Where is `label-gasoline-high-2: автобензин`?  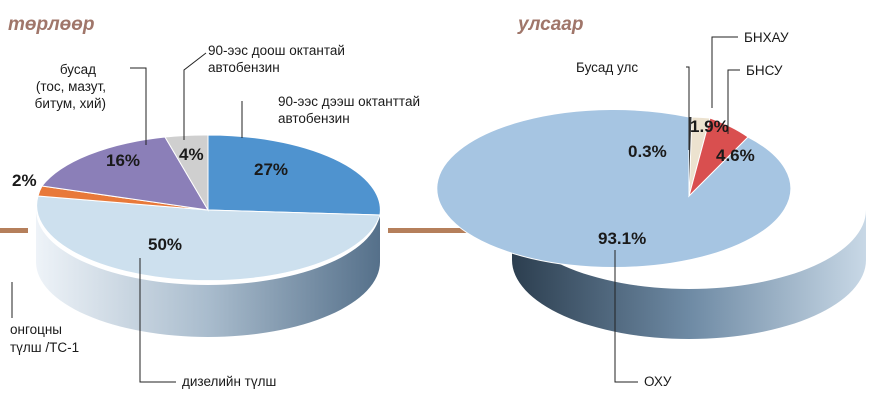
label-gasoline-high-2: автобензин is located at coordinates (314, 118).